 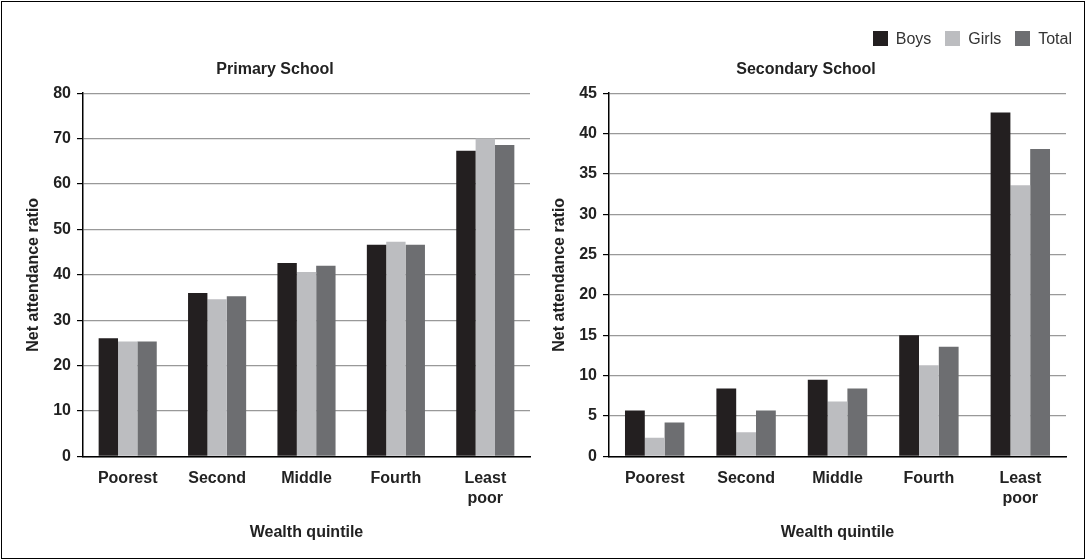 What do you see at coordinates (984, 39) in the screenshot?
I see `legend-label: Girls` at bounding box center [984, 39].